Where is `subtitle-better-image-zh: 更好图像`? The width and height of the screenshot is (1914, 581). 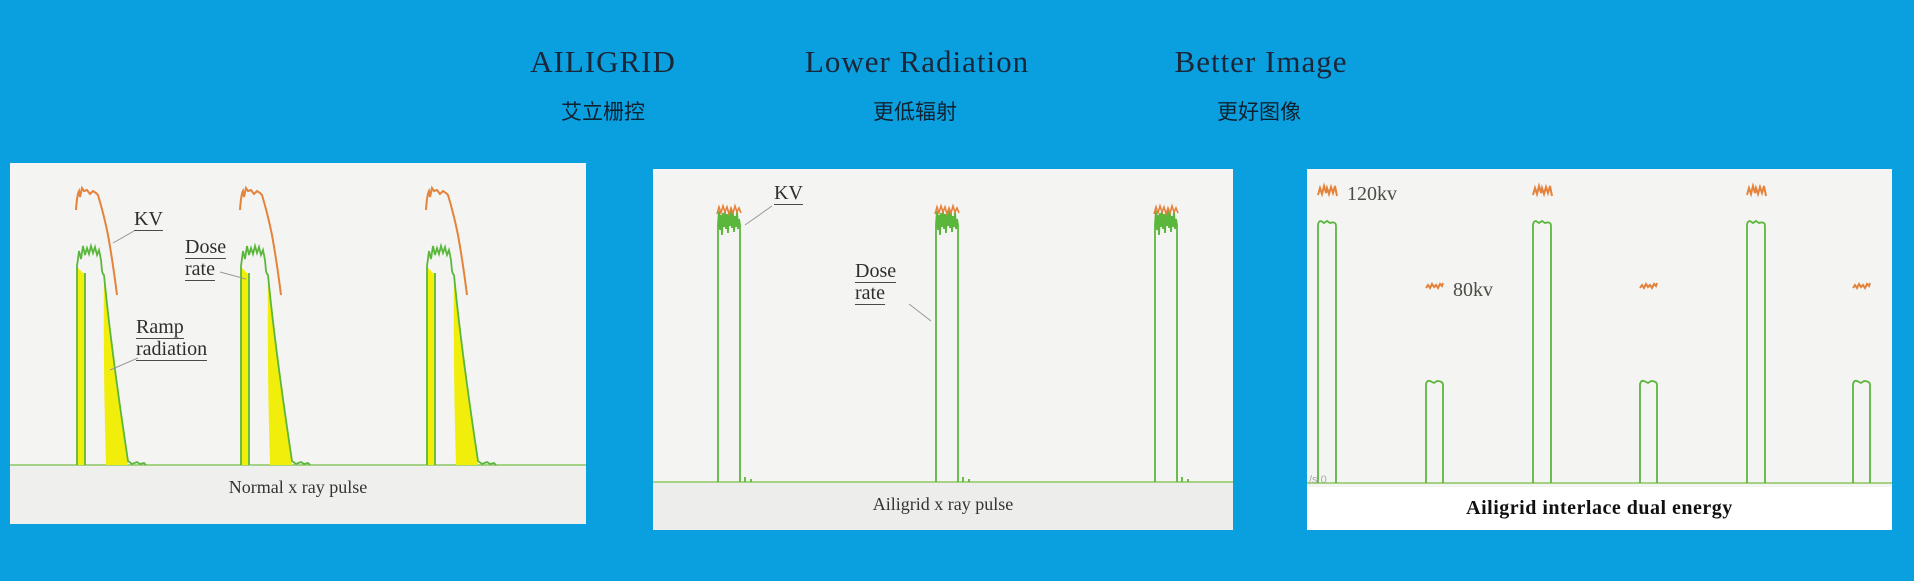
subtitle-better-image-zh: 更好图像 is located at coordinates (1259, 112).